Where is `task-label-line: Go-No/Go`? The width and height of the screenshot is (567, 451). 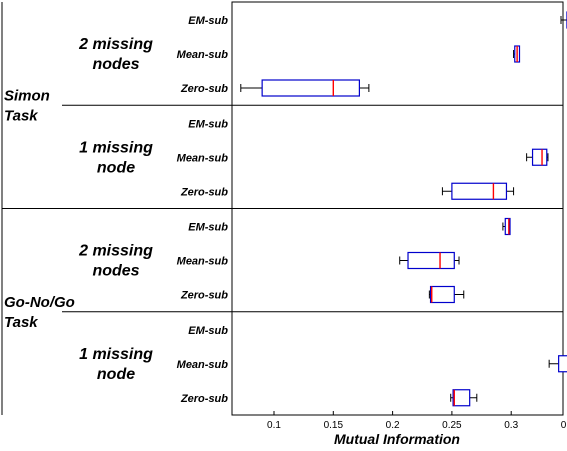
task-label-line: Go-No/Go is located at coordinates (39, 302).